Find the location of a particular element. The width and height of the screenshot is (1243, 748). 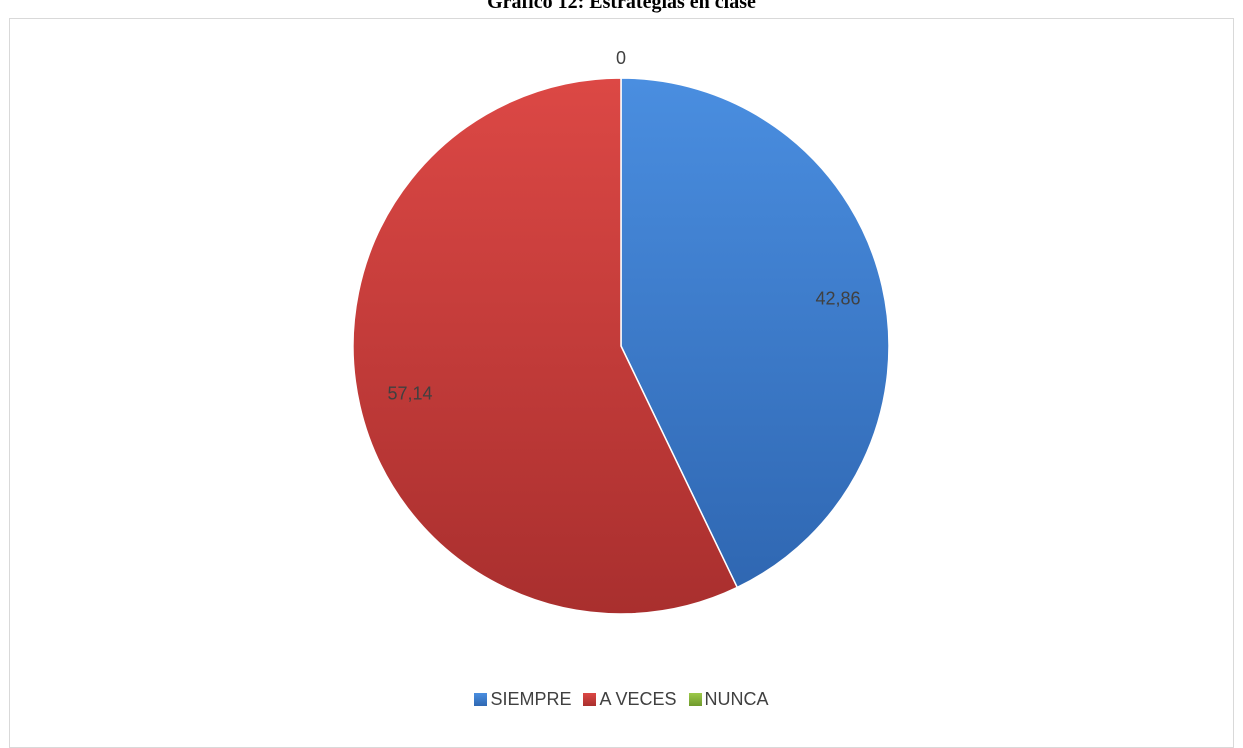

legend-swatch-a-veces is located at coordinates (590, 699).